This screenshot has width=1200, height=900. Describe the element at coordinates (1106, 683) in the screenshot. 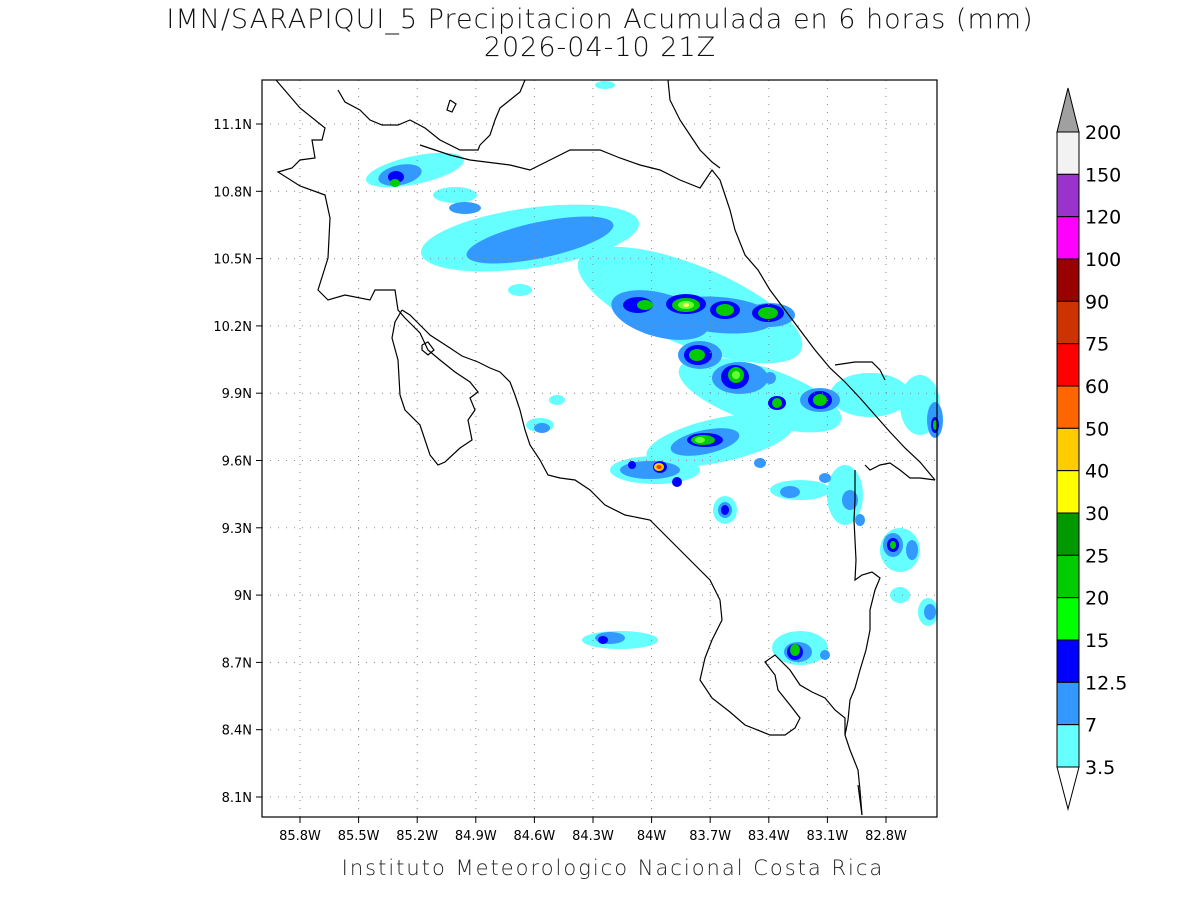

I see `colorbar-label: 12.5` at that location.